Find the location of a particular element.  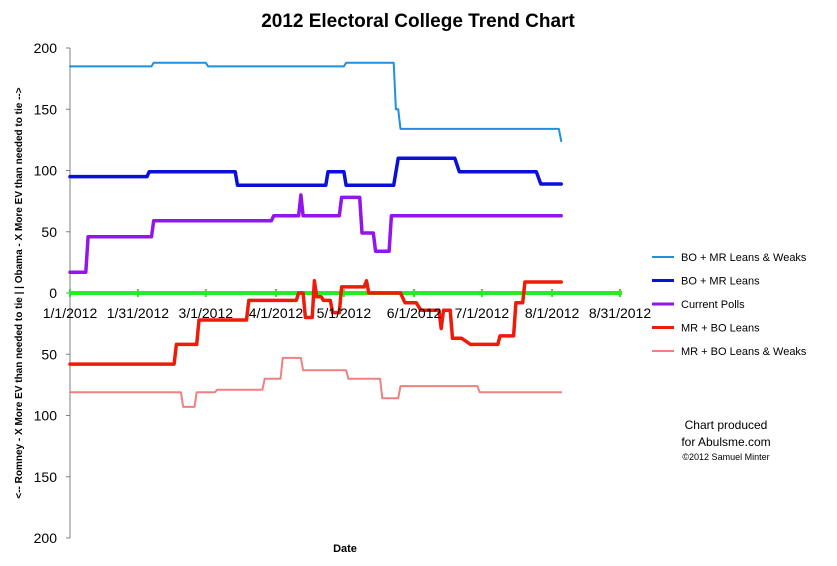

legend-label: Current Polls is located at coordinates (713, 305).